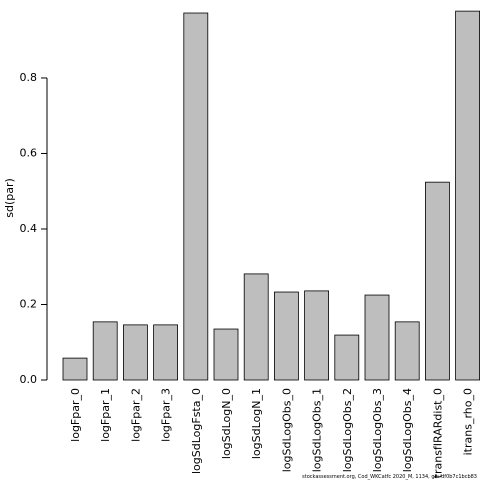 This screenshot has height=480, width=480. What do you see at coordinates (29, 228) in the screenshot?
I see `y-tick-label: 0.4` at bounding box center [29, 228].